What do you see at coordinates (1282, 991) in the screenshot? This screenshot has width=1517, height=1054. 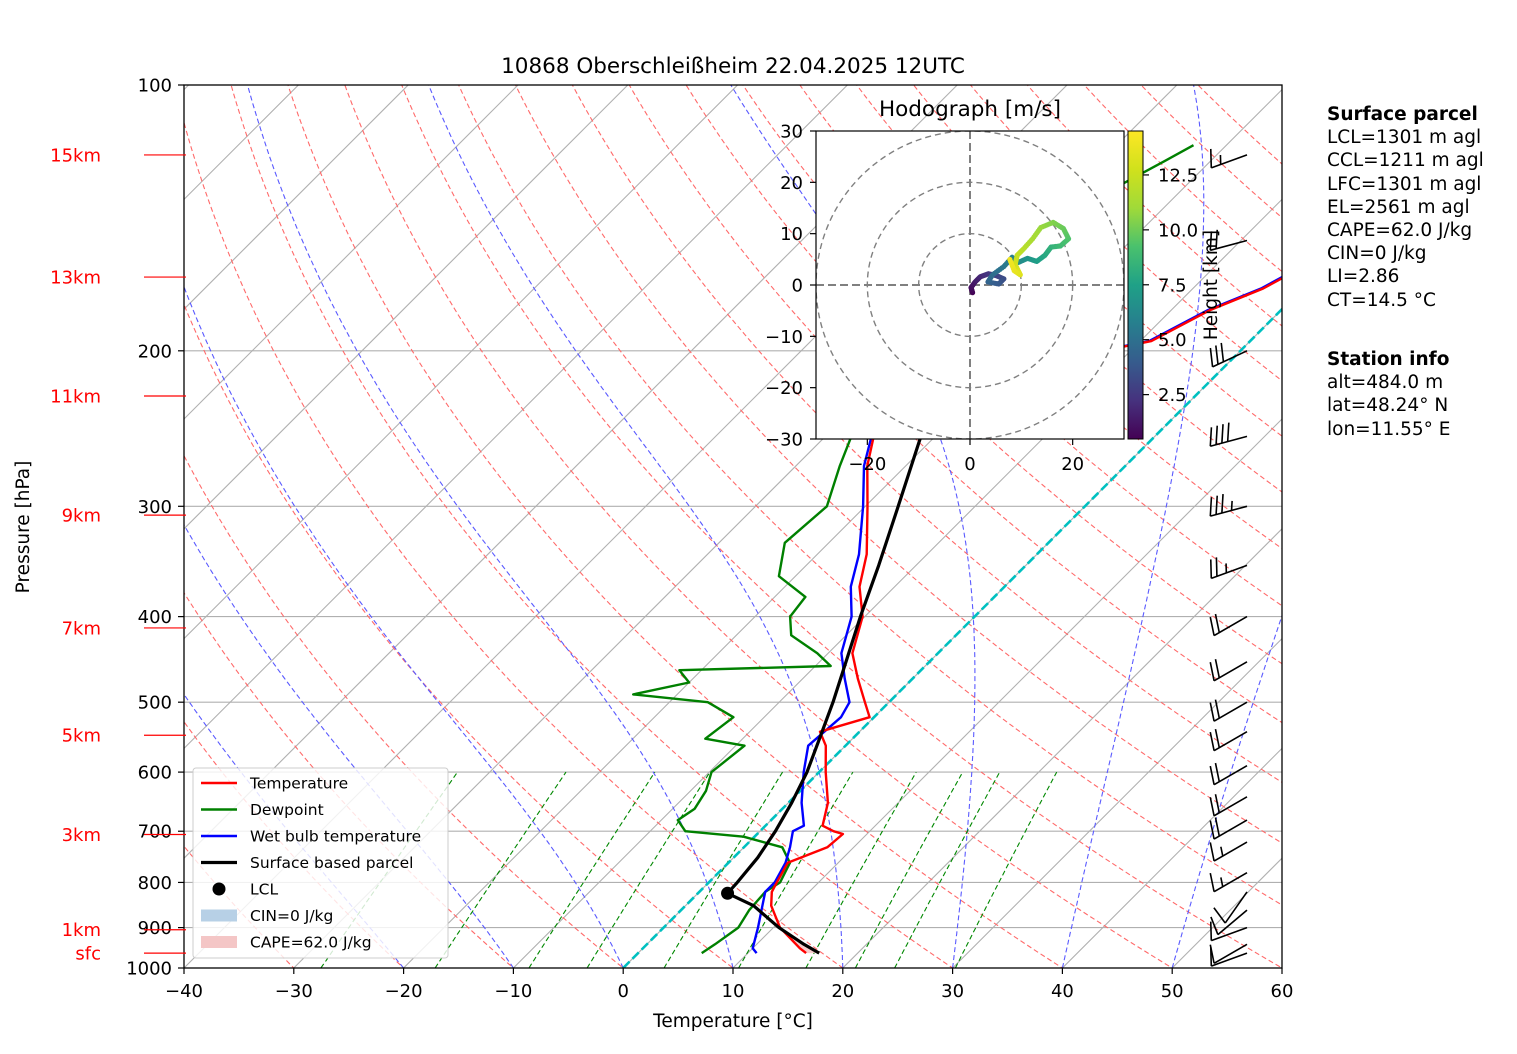 I see `x-tick-label: 60` at bounding box center [1282, 991].